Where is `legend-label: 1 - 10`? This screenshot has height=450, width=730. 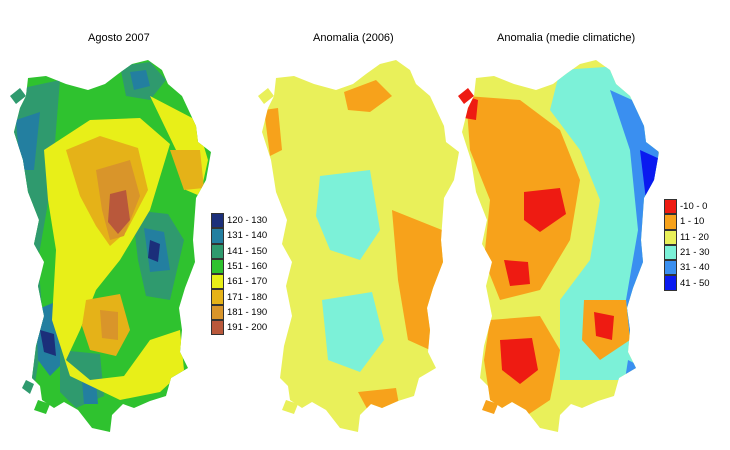 legend-label: 1 - 10 is located at coordinates (692, 222).